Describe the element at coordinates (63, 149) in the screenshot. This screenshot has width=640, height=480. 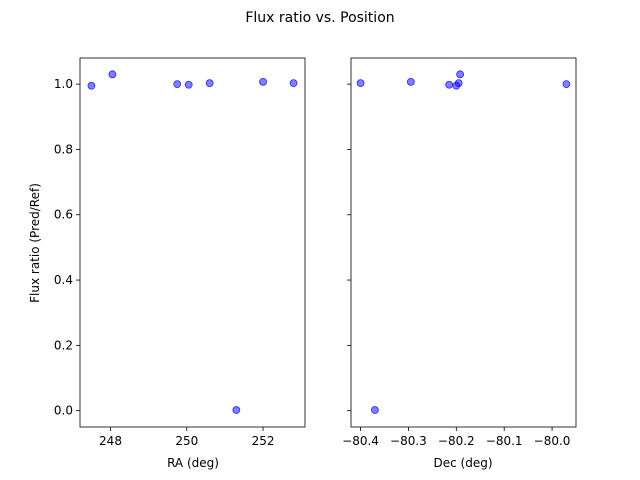
I see `ra-y-tick-label: 0.8` at that location.